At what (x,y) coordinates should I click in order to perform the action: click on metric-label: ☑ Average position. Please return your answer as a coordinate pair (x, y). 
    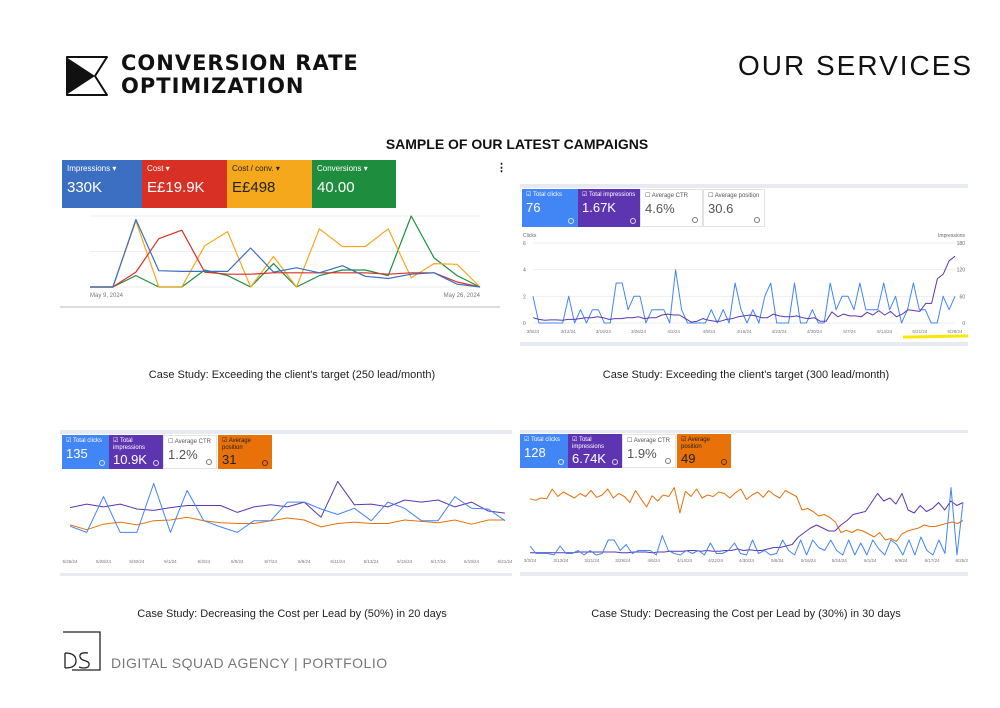
    Looking at the image, I should click on (236, 444).